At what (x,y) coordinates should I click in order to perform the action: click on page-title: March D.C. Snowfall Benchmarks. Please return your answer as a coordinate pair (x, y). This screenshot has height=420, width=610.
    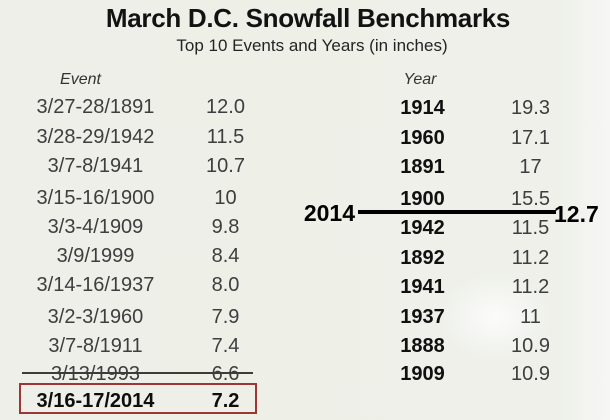
    Looking at the image, I should click on (308, 18).